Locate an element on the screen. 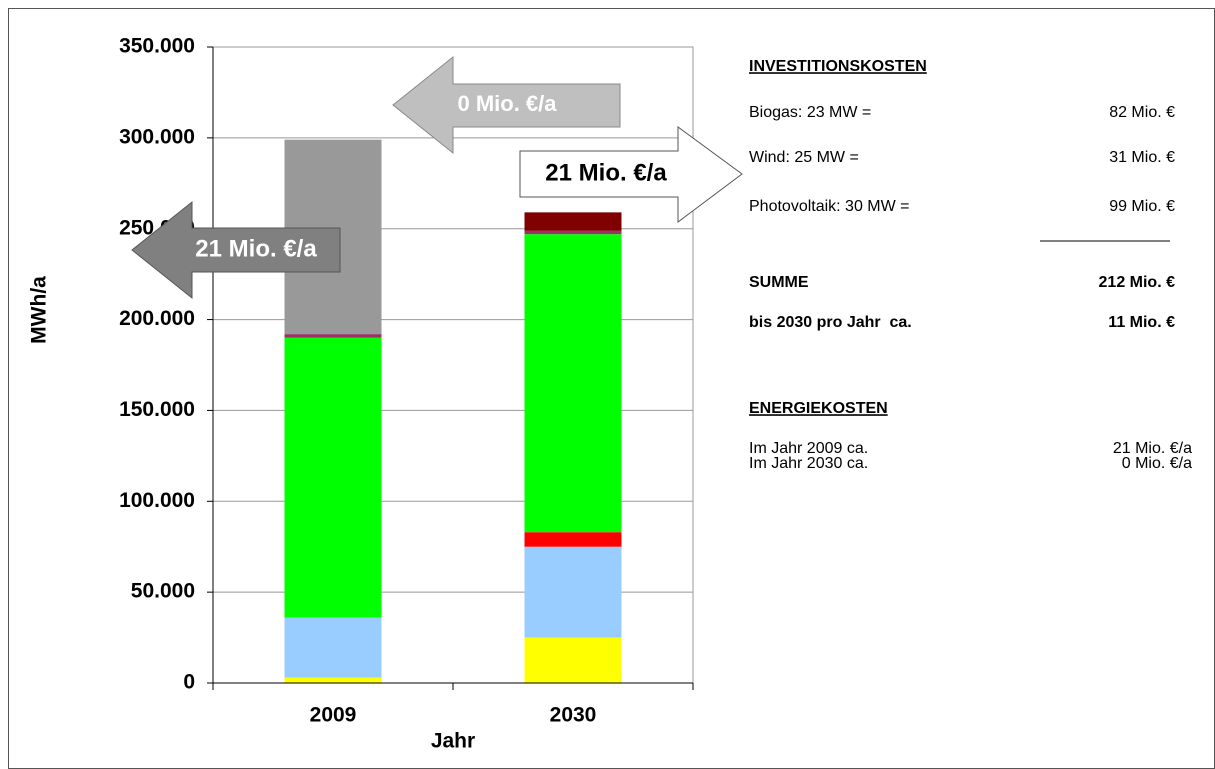  panel-label: Im Jahr 2030 ca. is located at coordinates (808, 463).